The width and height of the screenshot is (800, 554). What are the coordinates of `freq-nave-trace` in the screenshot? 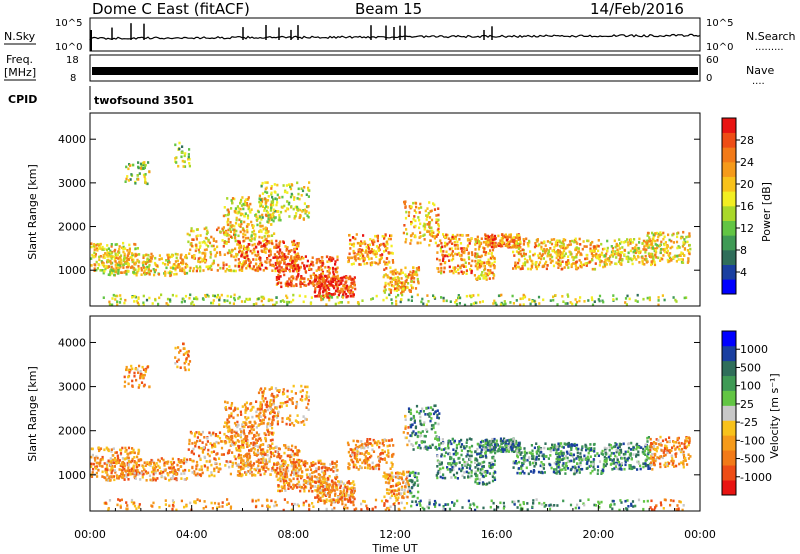 It's located at (395, 71).